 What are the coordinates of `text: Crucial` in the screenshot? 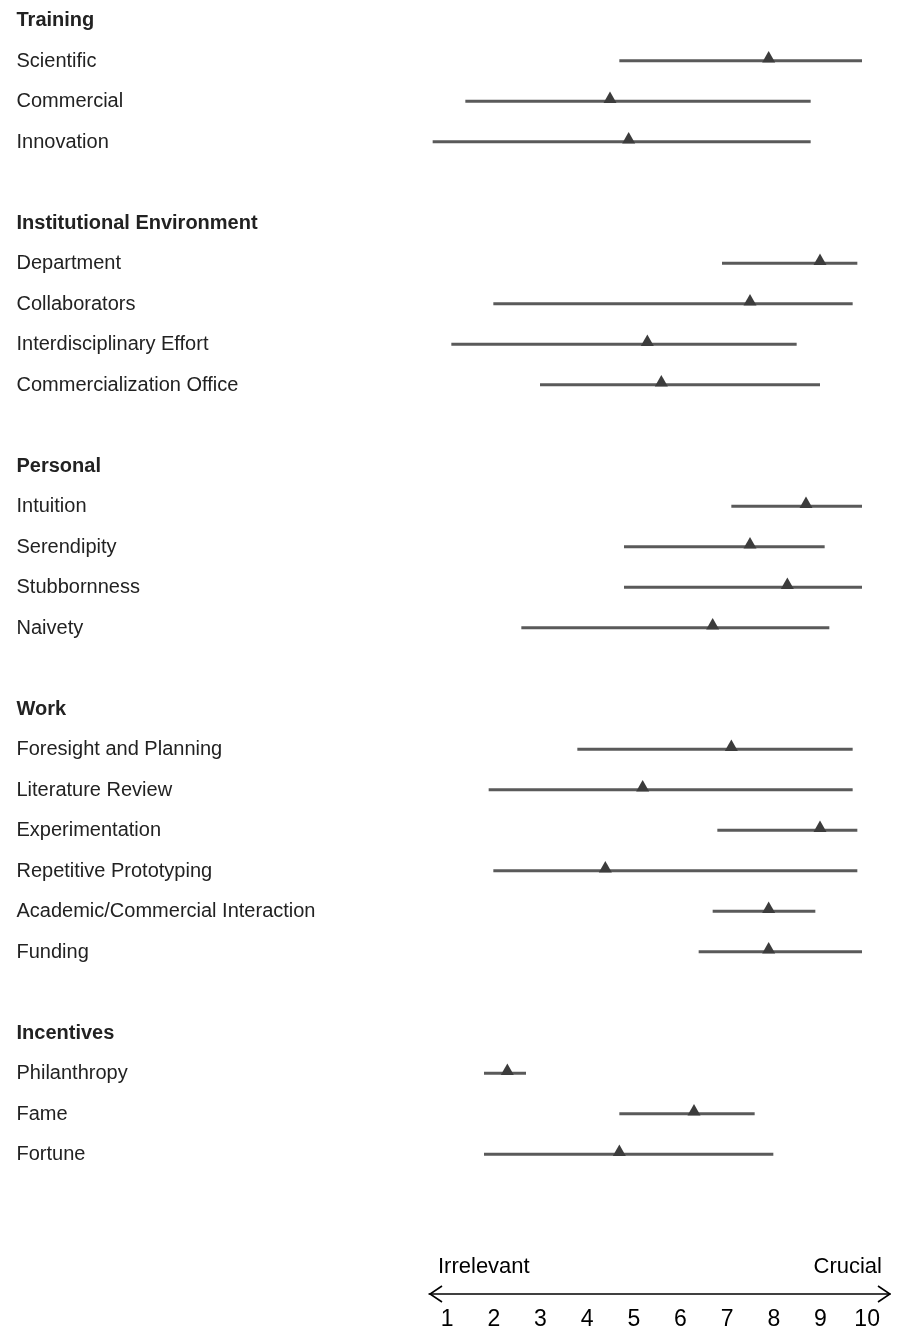 It's located at (847, 1265).